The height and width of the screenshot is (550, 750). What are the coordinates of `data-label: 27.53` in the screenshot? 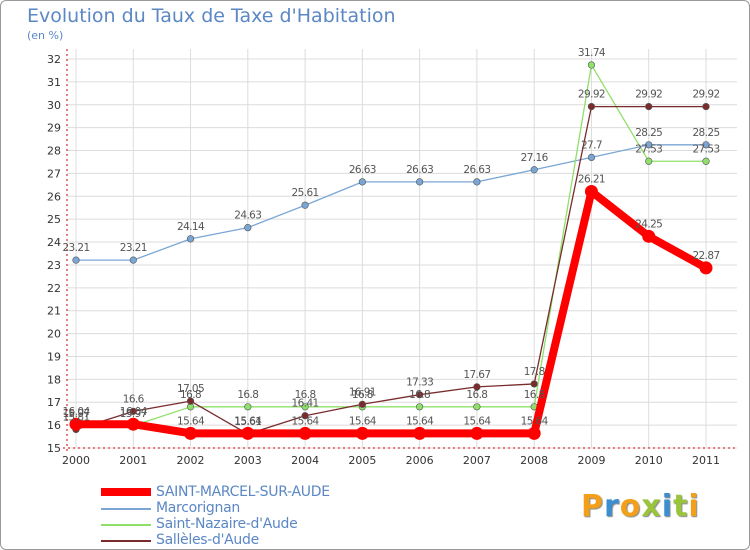 It's located at (705, 149).